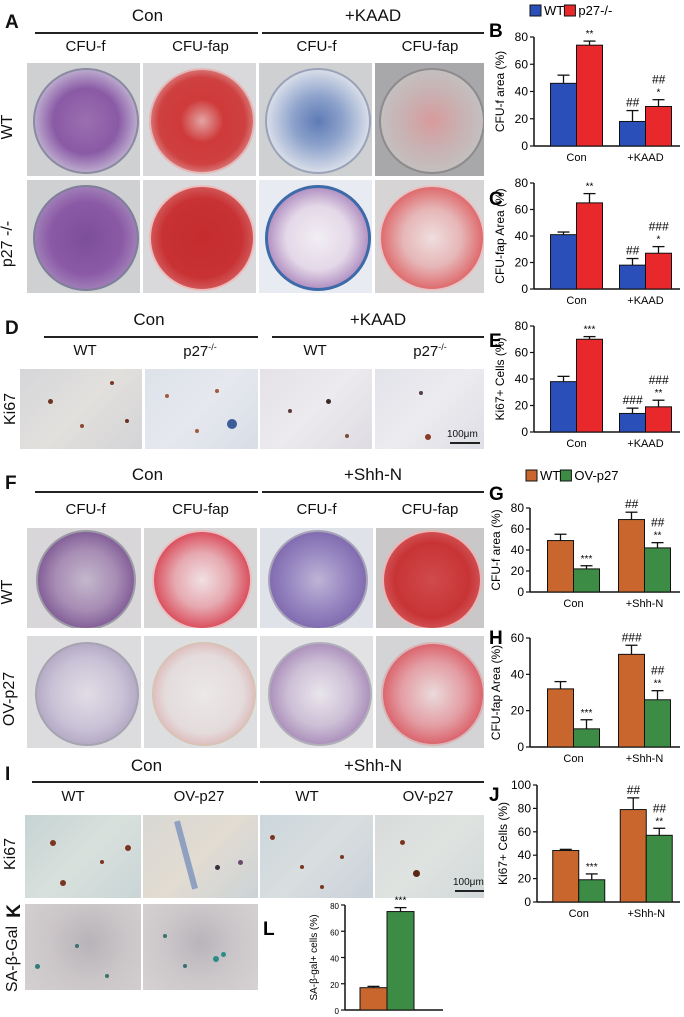  What do you see at coordinates (429, 236) in the screenshot?
I see `dish-image-p27ko-kaad-cfufap` at bounding box center [429, 236].